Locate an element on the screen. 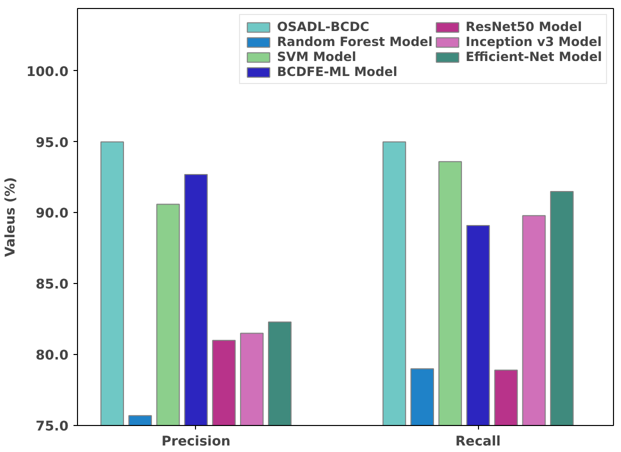 The width and height of the screenshot is (621, 452). x-tick-label: Recall is located at coordinates (478, 442).